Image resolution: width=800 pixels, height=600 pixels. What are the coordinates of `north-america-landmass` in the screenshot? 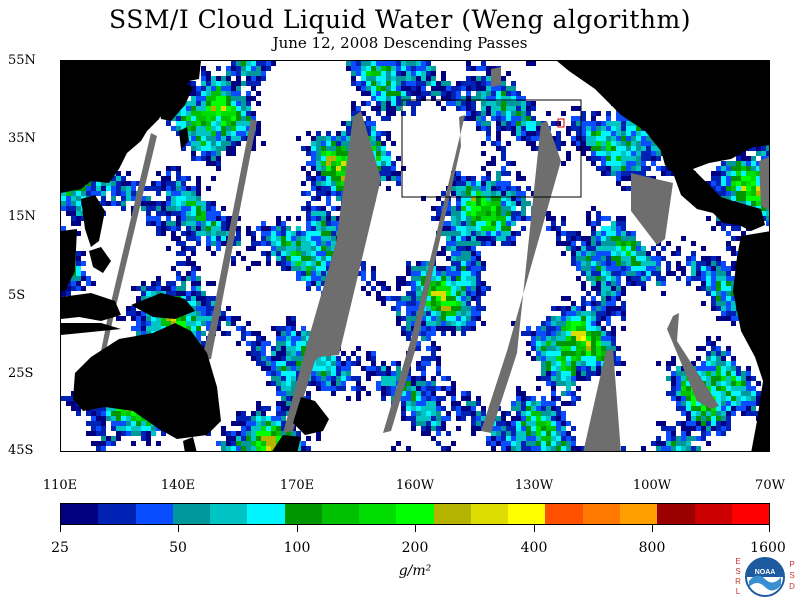 It's located at (663, 121).